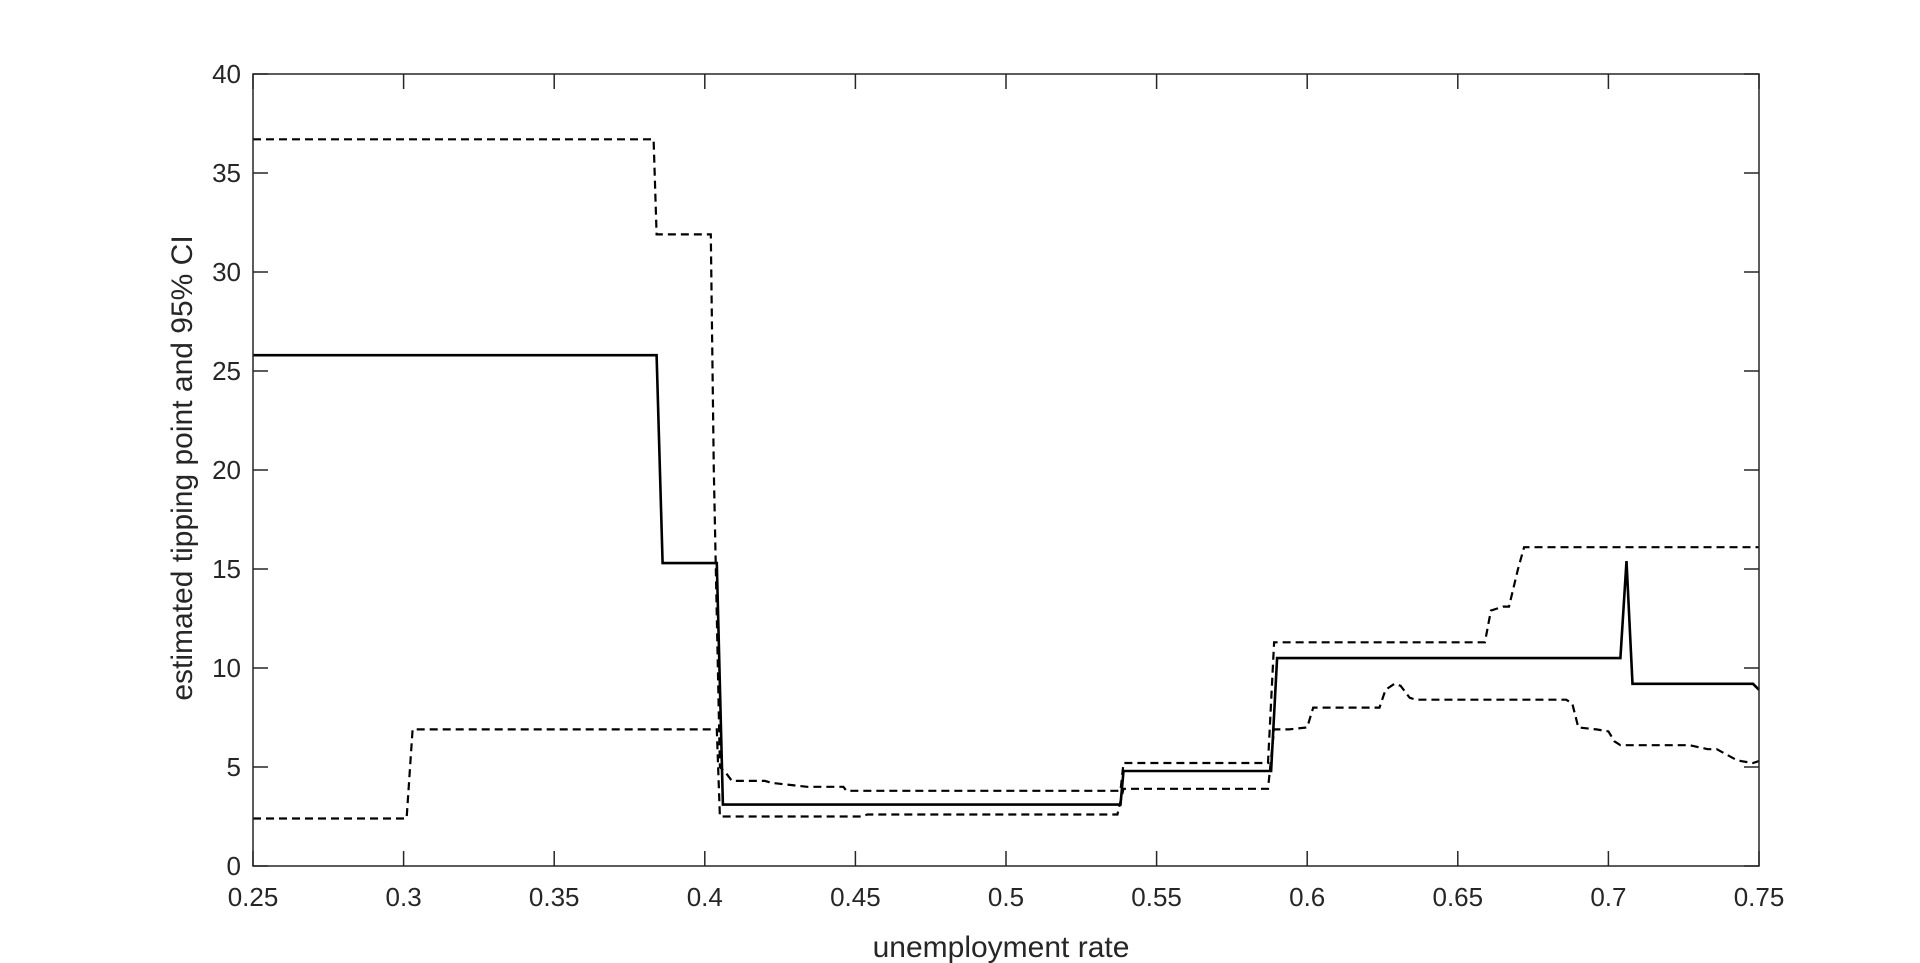 This screenshot has width=1920, height=963. Describe the element at coordinates (226, 74) in the screenshot. I see `y-tick-label: 40` at that location.